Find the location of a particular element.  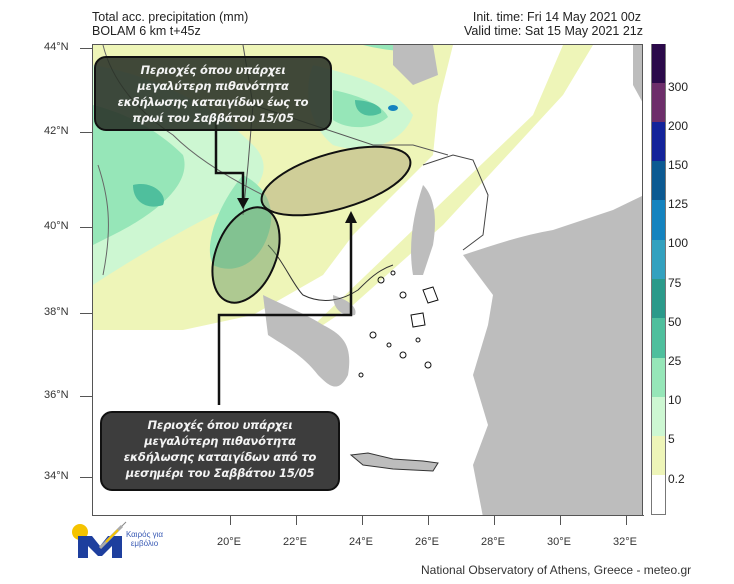

callout-line: εκδήλωσης καταιγίδων έως το is located at coordinates (213, 102).